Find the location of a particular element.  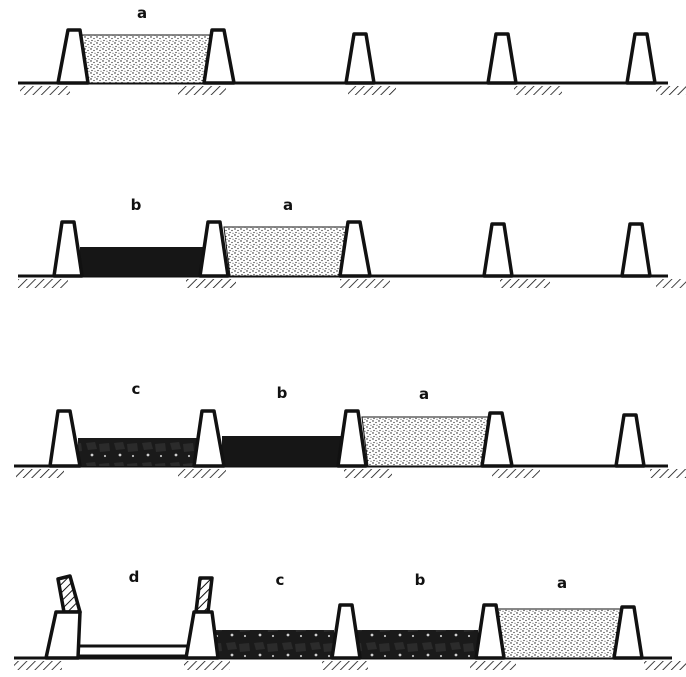

row-1-ground is located at coordinates (352, 88).